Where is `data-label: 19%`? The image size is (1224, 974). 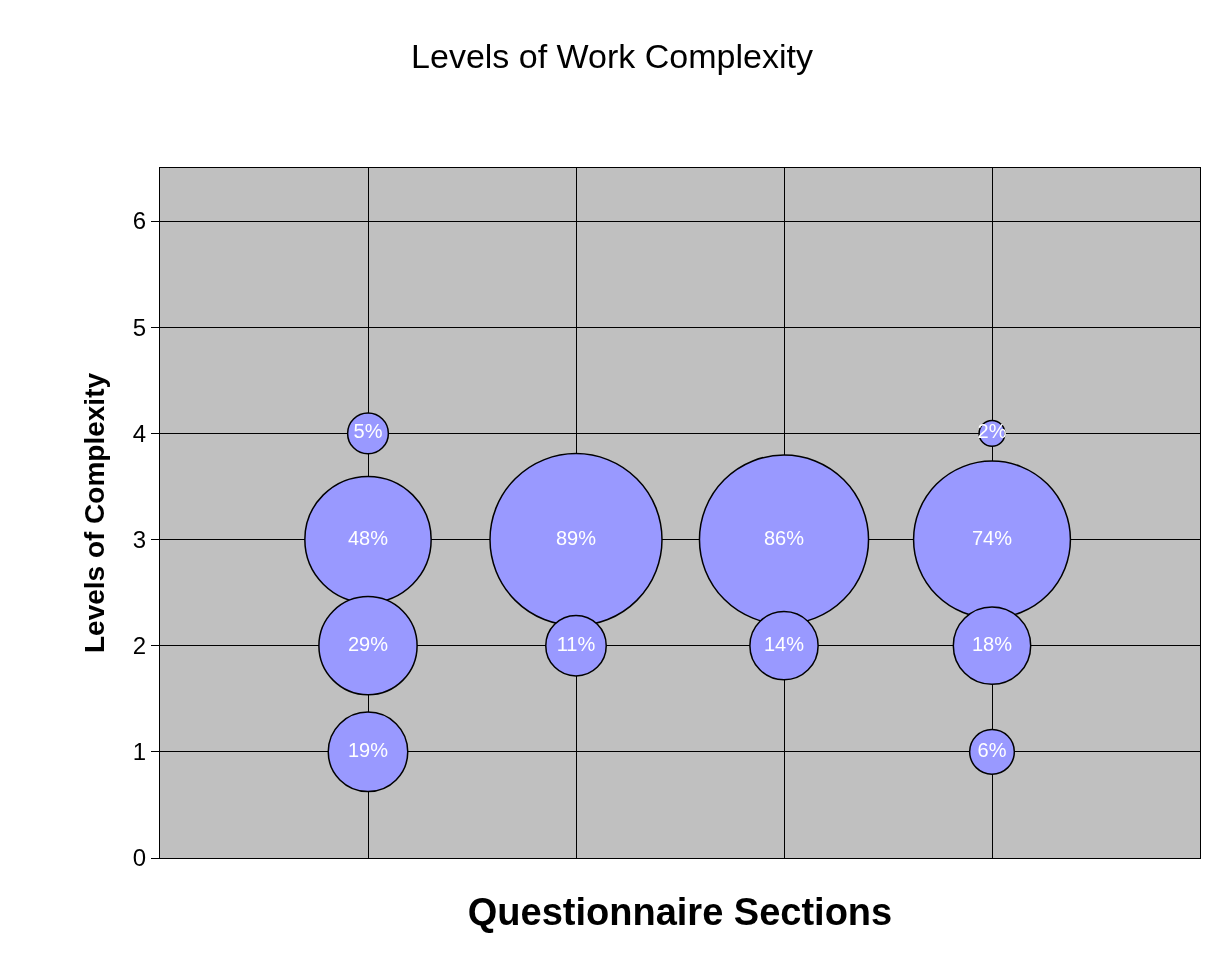 data-label: 19% is located at coordinates (368, 749).